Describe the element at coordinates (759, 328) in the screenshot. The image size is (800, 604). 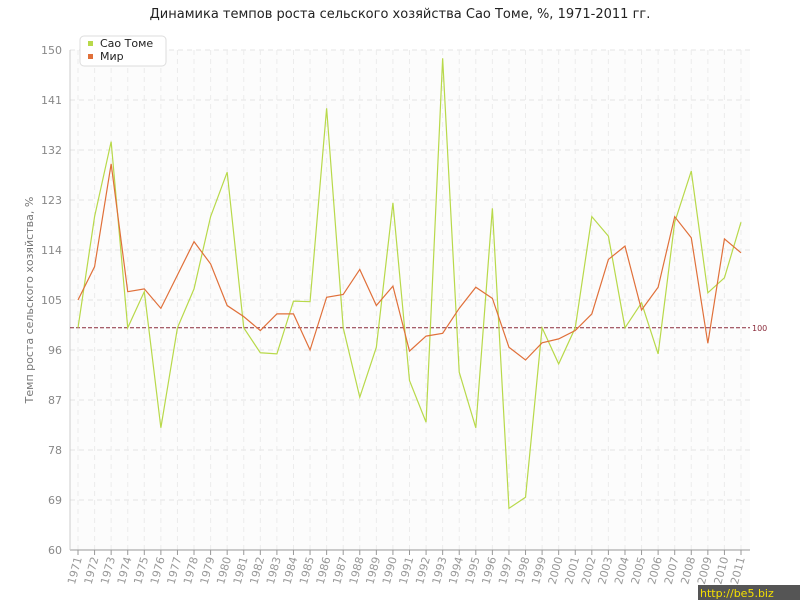
I see `reference-label: 100` at that location.